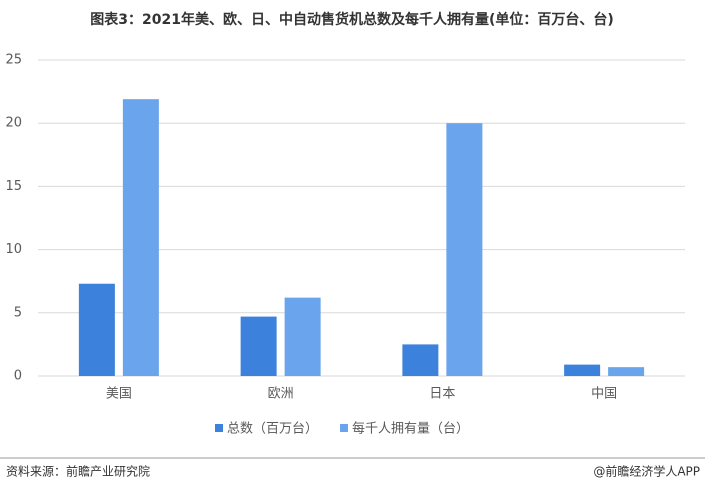 This screenshot has height=493, width=705. Describe the element at coordinates (13, 186) in the screenshot. I see `y-tick-label: 15` at that location.